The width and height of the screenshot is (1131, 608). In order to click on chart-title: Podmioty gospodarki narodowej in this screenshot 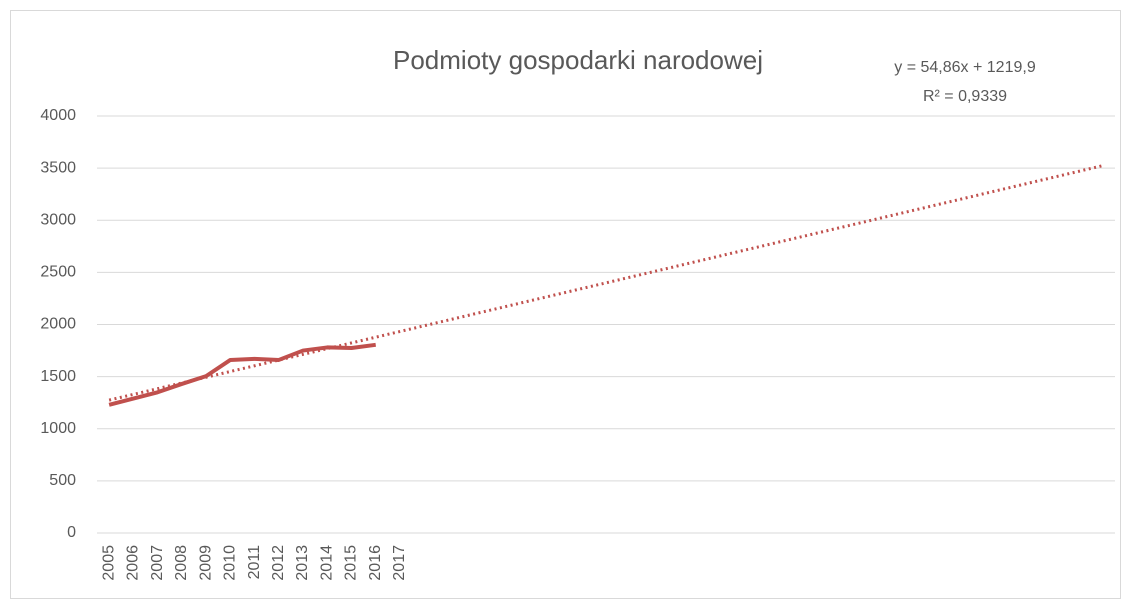, I will do `click(578, 60)`.